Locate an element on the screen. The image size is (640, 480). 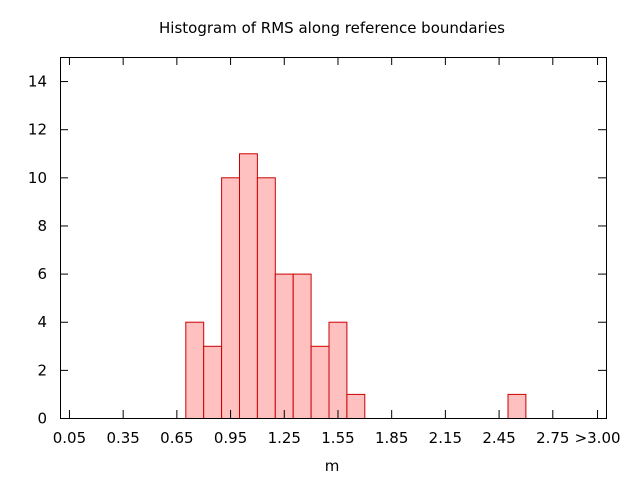
y-tick-label: 14 is located at coordinates (37, 82).